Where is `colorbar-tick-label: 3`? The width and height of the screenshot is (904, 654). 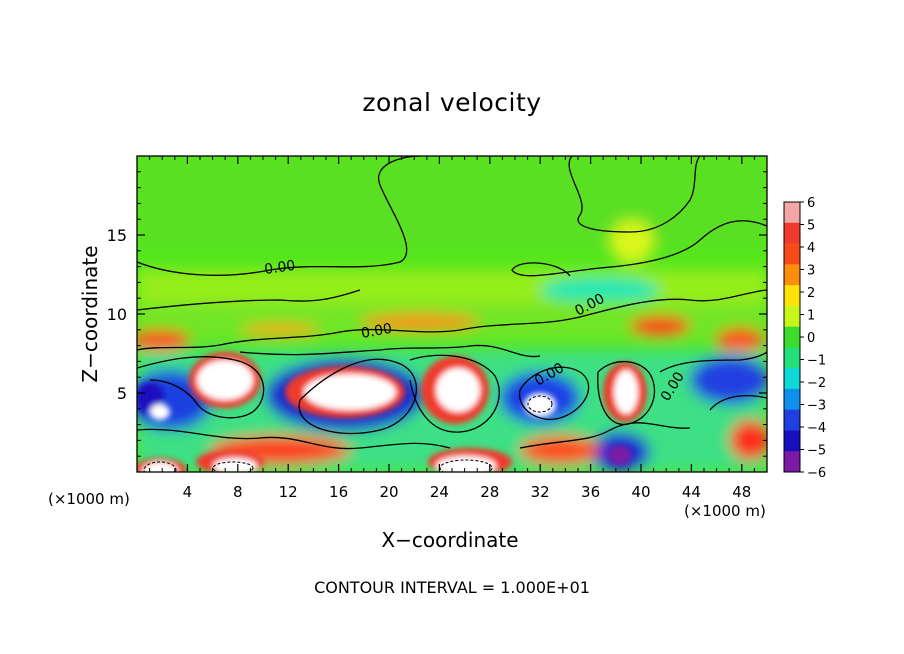
colorbar-tick-label: 3 is located at coordinates (811, 271).